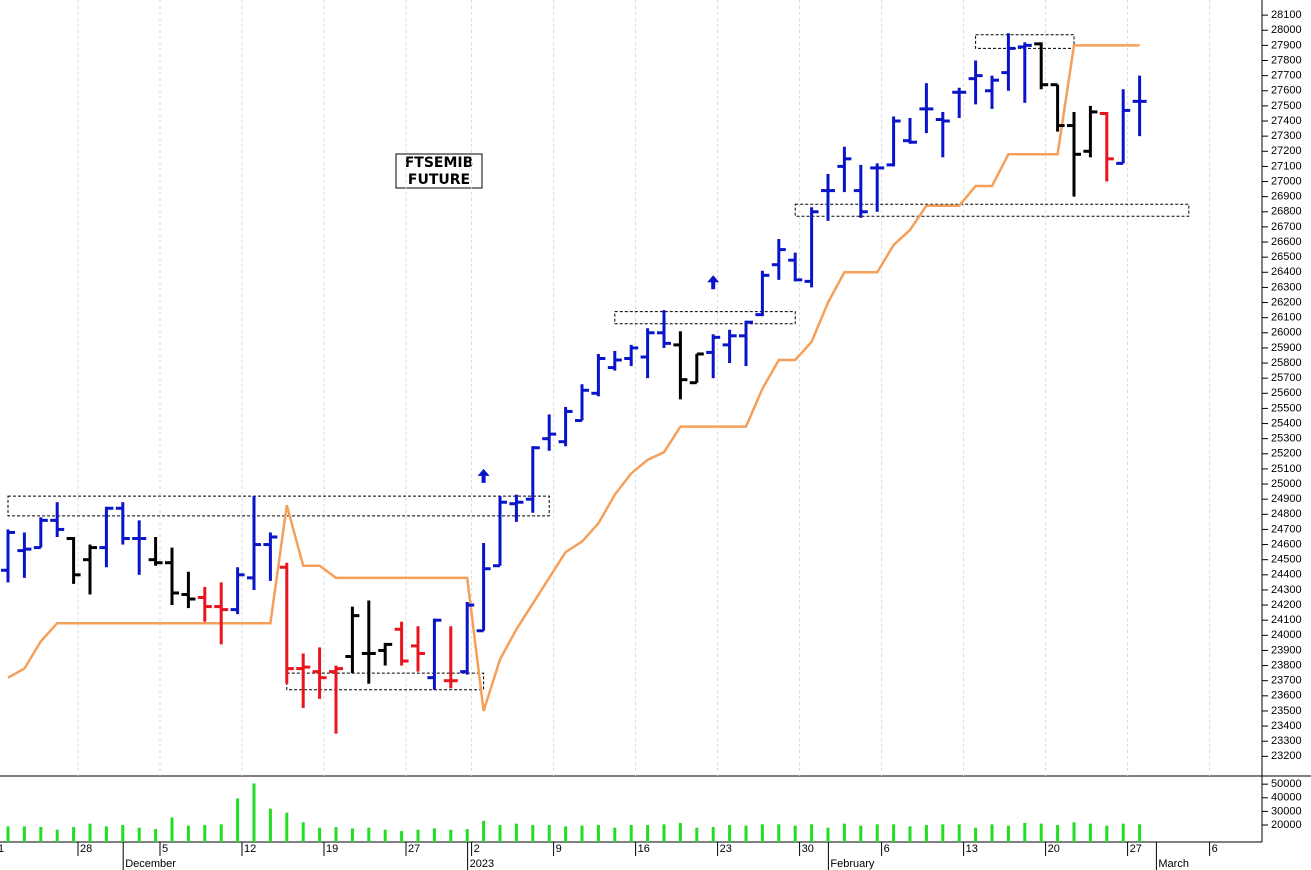 The image size is (1311, 870). Describe the element at coordinates (1286, 439) in the screenshot. I see `y-tick-label: 25300` at that location.